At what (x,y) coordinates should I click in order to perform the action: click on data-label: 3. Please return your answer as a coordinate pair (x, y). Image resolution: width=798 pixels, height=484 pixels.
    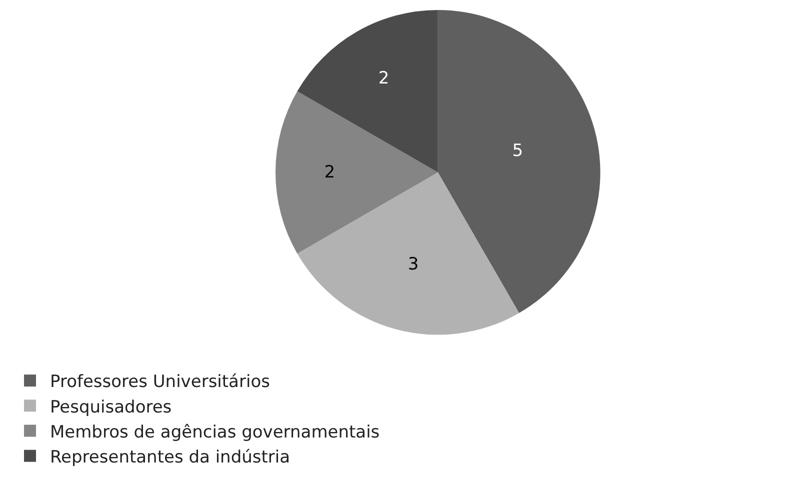
    Looking at the image, I should click on (413, 264).